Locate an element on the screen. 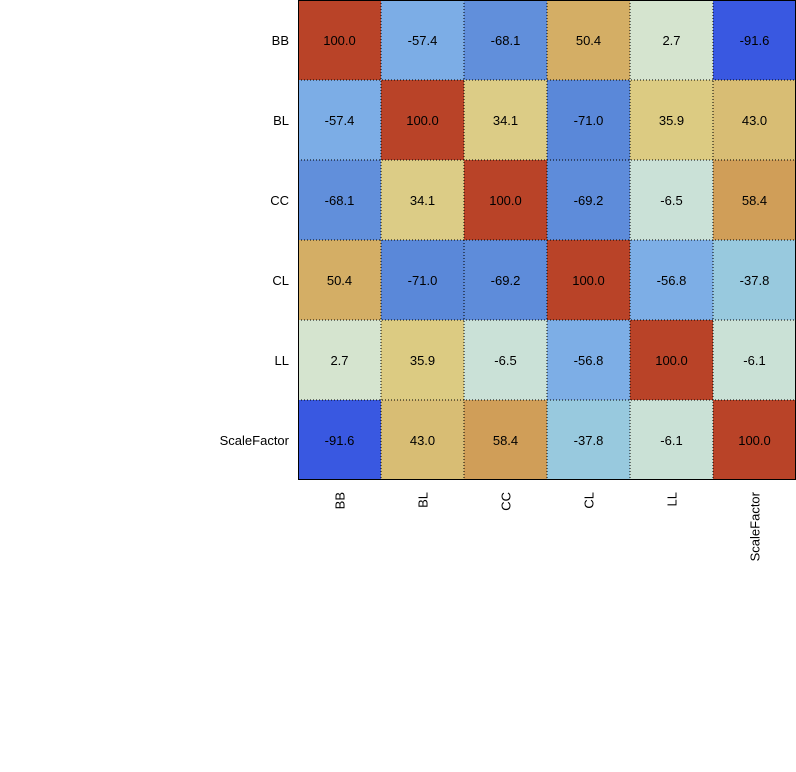  heatmap-cell-BB-CC is located at coordinates (505, 40).